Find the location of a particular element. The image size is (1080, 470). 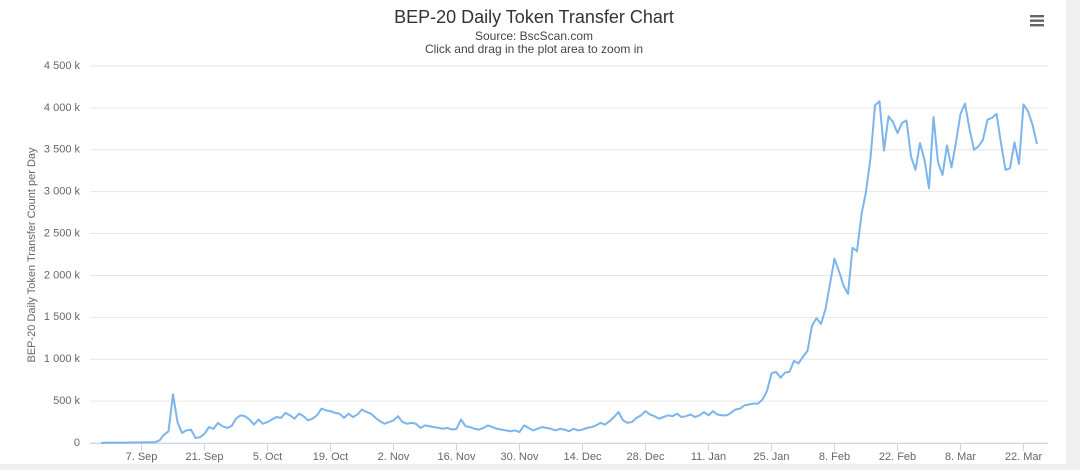

y-tick-label: 500 k is located at coordinates (66, 401).